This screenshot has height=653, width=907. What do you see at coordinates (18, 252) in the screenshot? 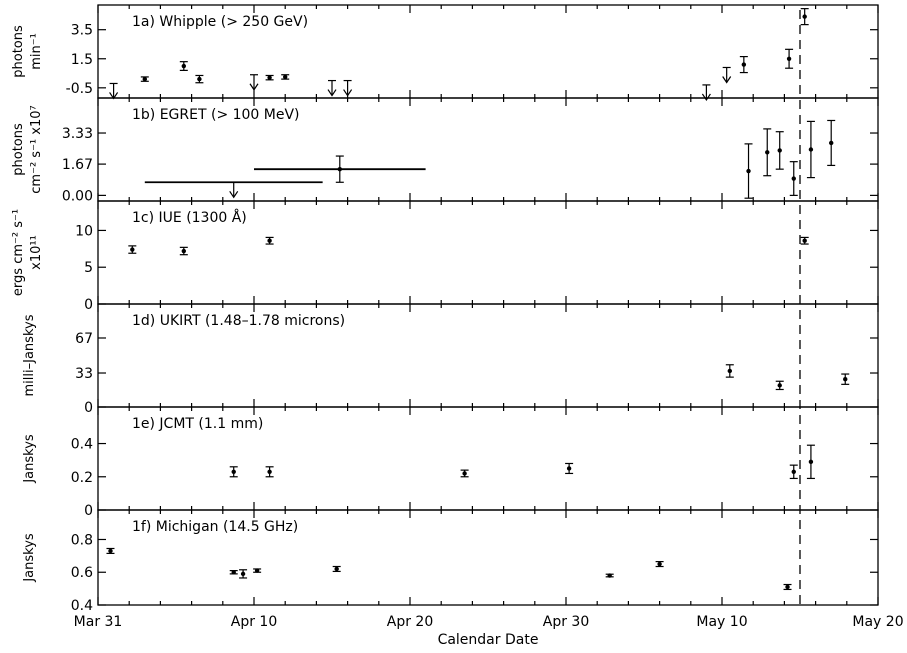
I see `y-axis-label: ergs cm⁻² s⁻¹` at bounding box center [18, 252].